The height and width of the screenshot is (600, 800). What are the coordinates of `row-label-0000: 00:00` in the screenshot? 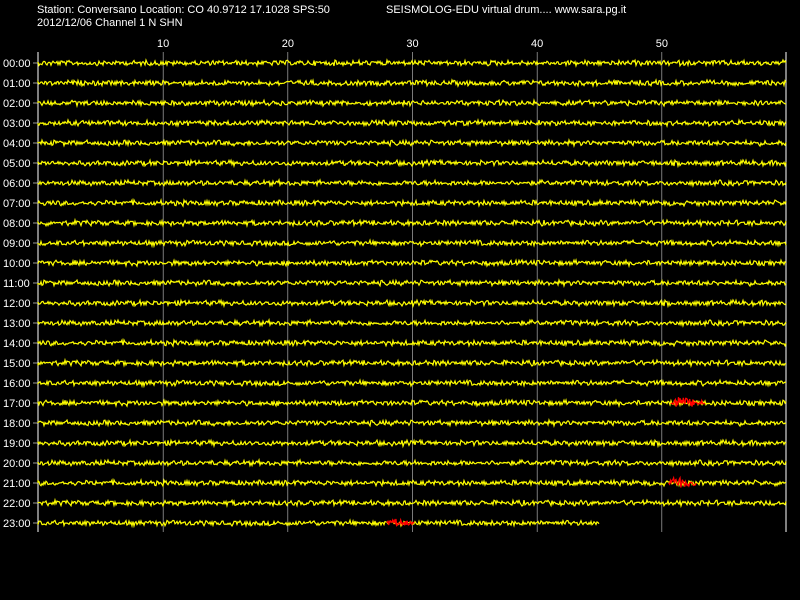 It's located at (17, 64).